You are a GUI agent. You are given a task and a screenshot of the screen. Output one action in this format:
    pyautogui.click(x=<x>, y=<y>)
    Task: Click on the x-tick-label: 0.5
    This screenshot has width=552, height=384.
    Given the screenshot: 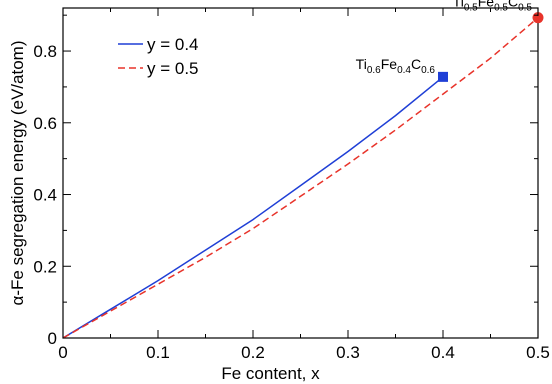 What is the action you would take?
    pyautogui.click(x=538, y=352)
    